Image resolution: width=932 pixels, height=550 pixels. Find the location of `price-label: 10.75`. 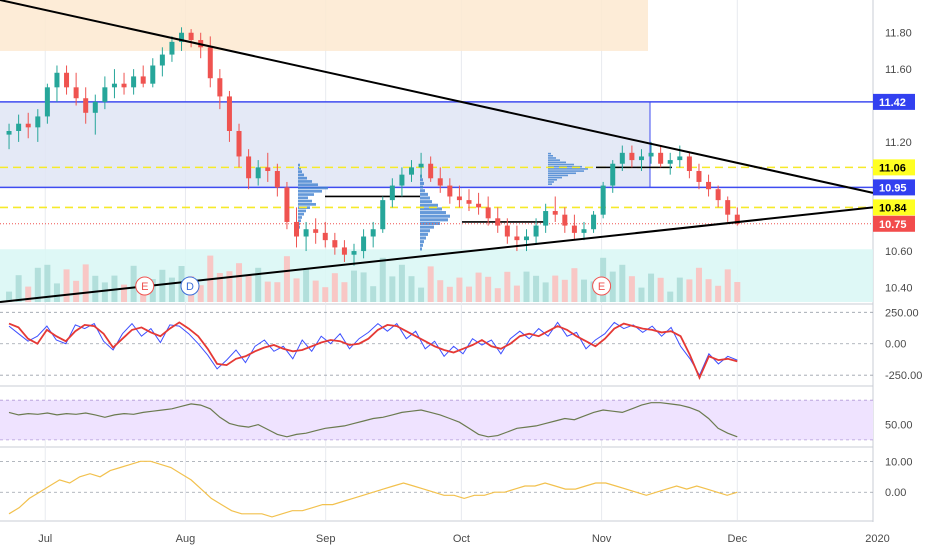

price-label: 10.75 is located at coordinates (894, 223).